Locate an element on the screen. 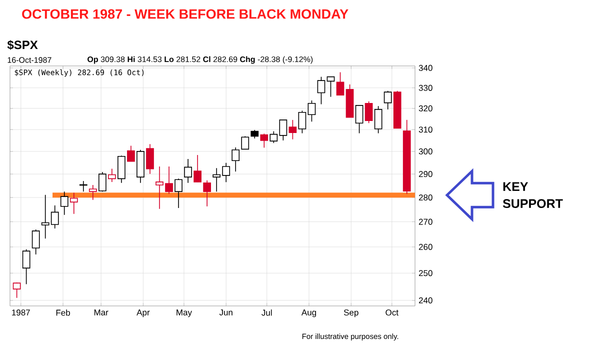 This screenshot has height=349, width=593. x-tick-label: Mar is located at coordinates (101, 312).